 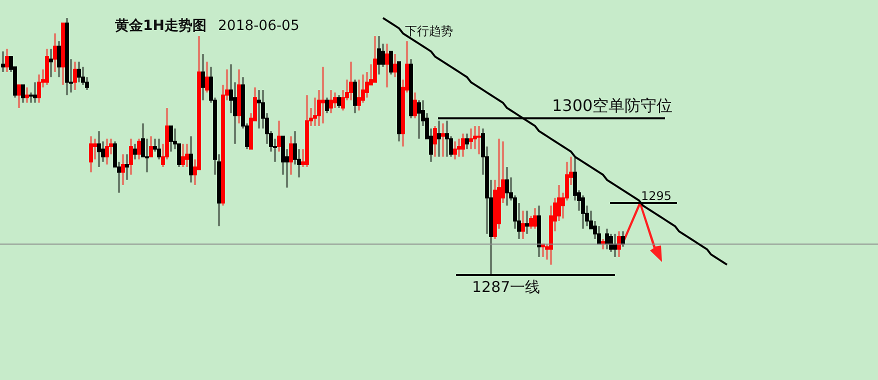 What do you see at coordinates (429, 31) in the screenshot?
I see `annotation: 下行趋势` at bounding box center [429, 31].